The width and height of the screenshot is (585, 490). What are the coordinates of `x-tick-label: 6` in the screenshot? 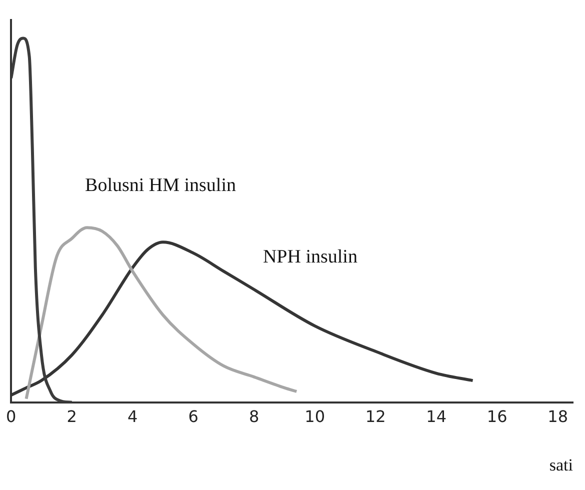 It's located at (193, 416).